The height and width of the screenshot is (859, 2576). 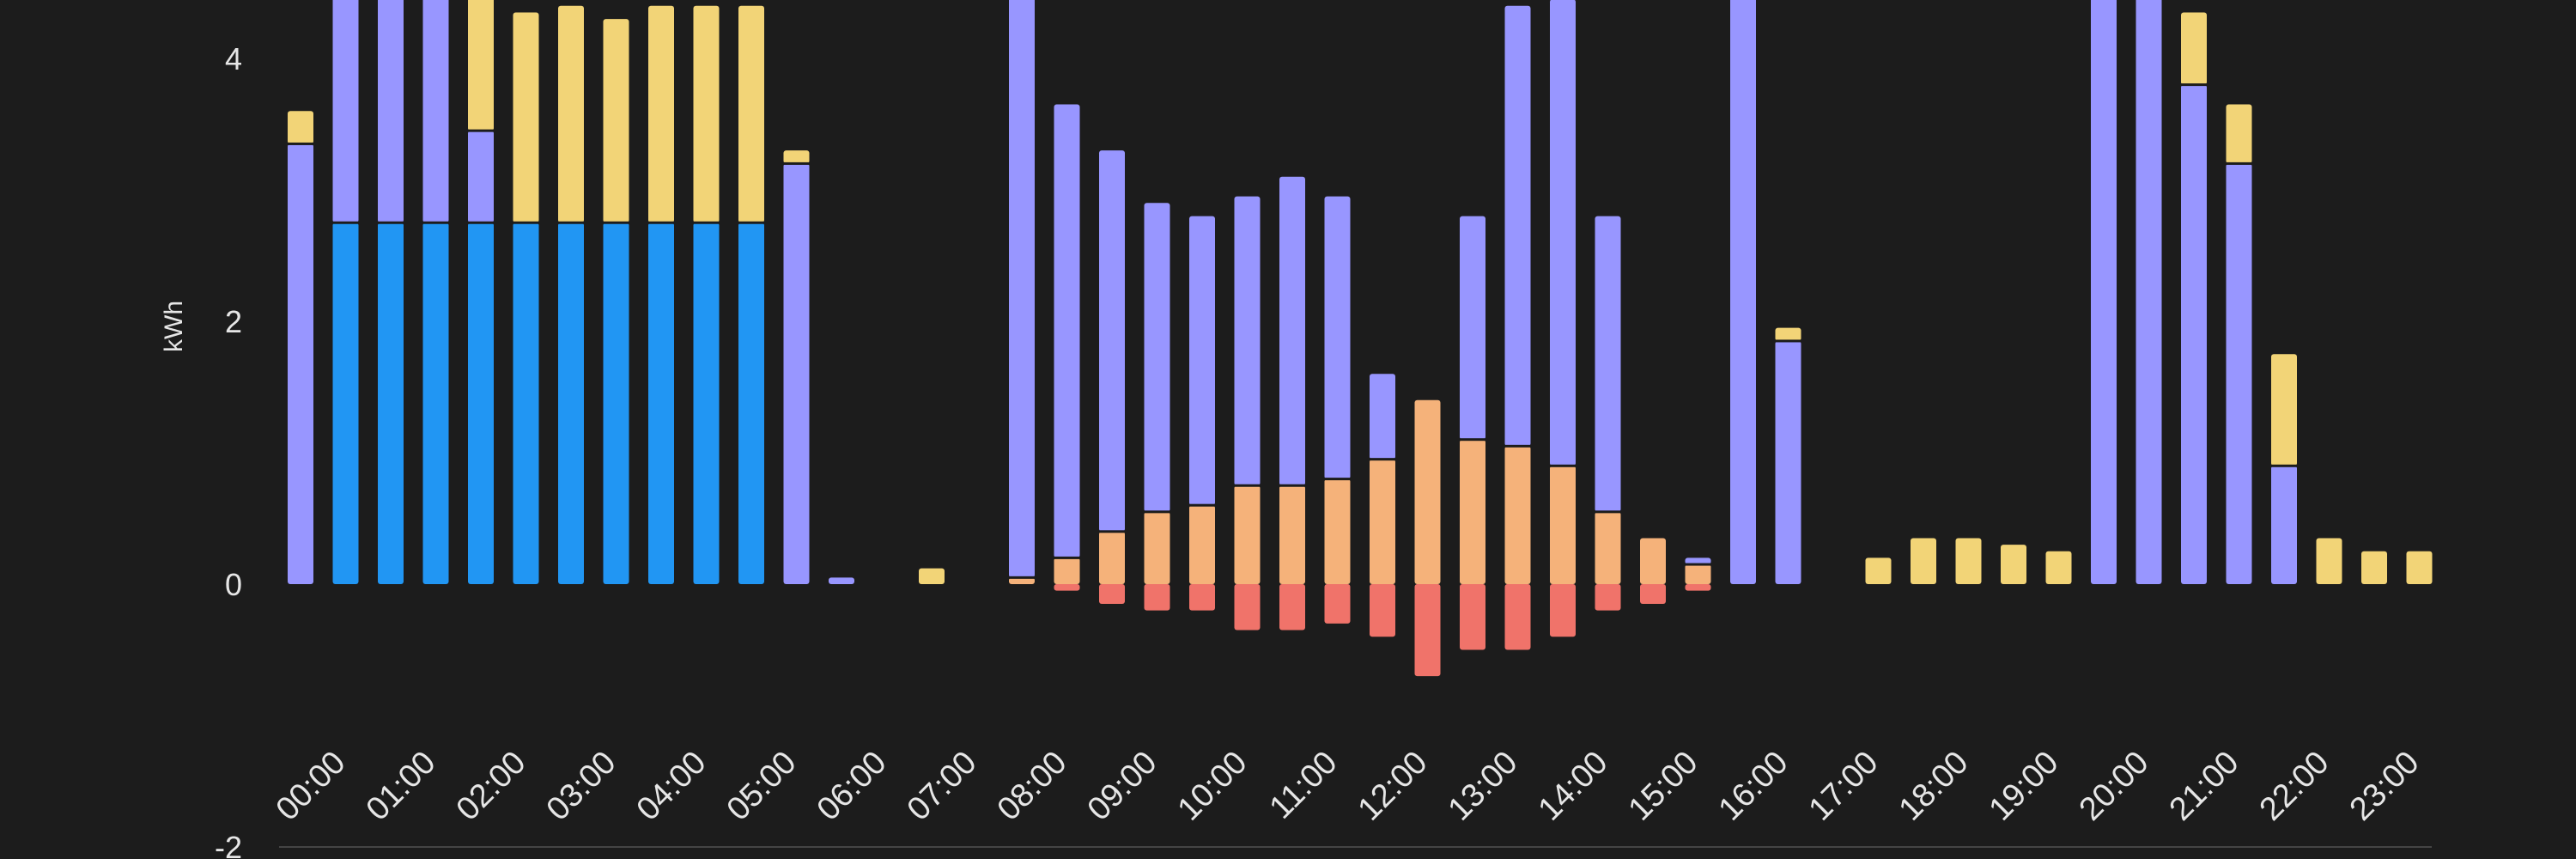 What do you see at coordinates (571, 222) in the screenshot?
I see `bar-segment-separator` at bounding box center [571, 222].